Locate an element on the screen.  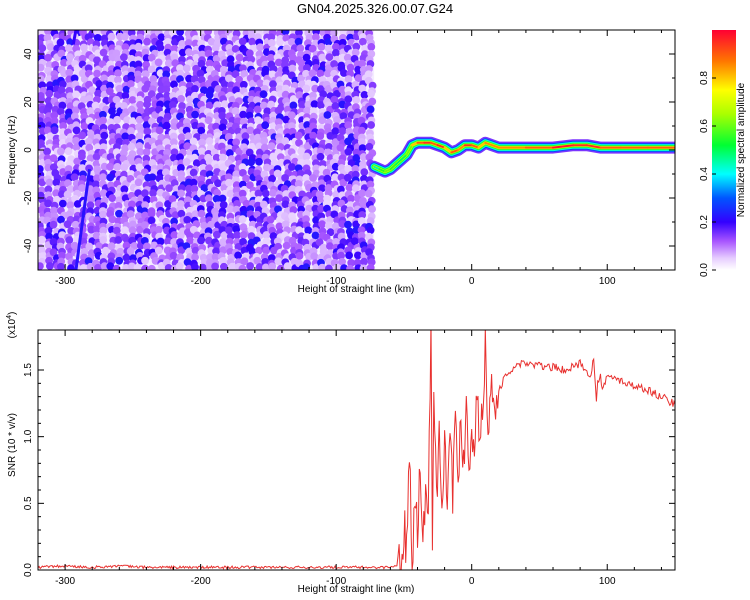
colorbar-tick-label: 0.4 is located at coordinates (704, 174).